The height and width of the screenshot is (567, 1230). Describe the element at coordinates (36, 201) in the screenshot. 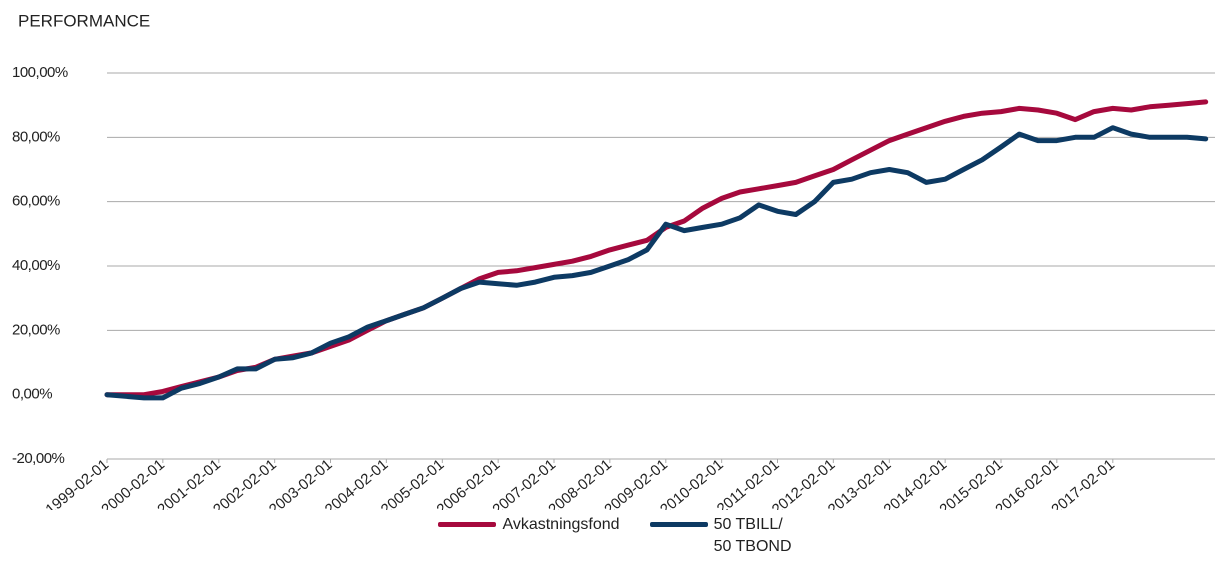

I see `y-tick-label: 60,00%` at that location.